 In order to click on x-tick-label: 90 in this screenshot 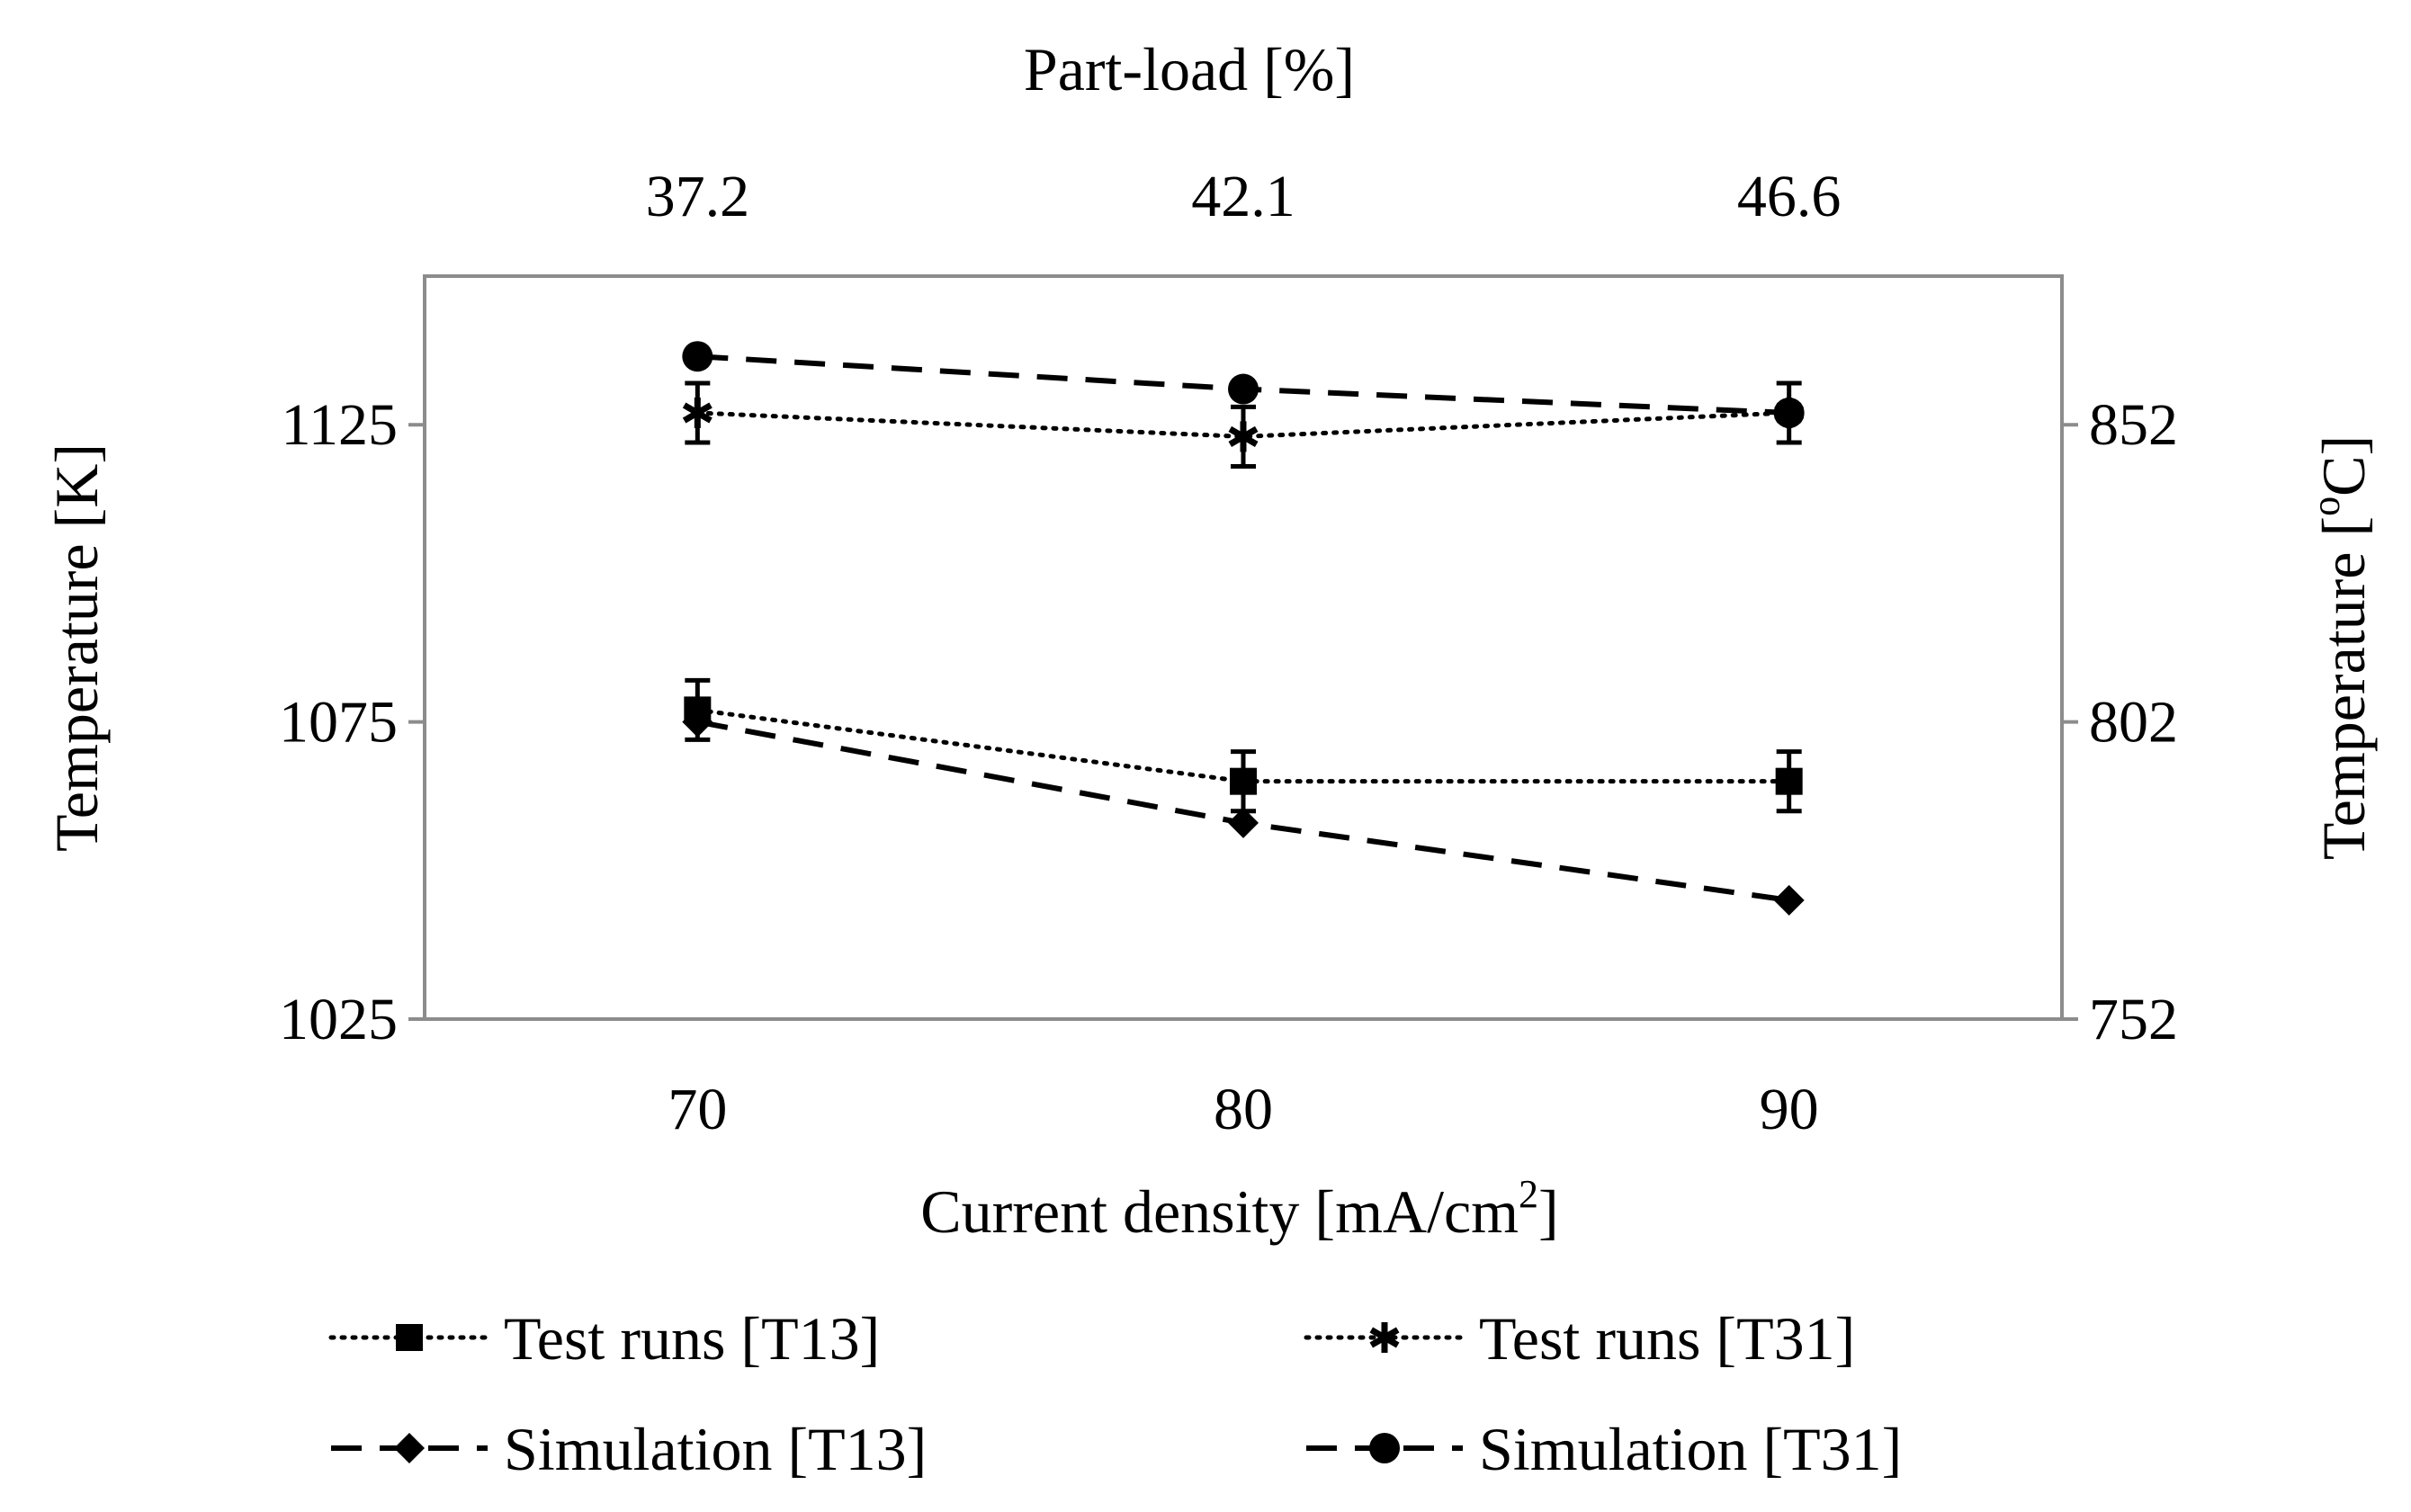, I will do `click(1790, 1109)`.